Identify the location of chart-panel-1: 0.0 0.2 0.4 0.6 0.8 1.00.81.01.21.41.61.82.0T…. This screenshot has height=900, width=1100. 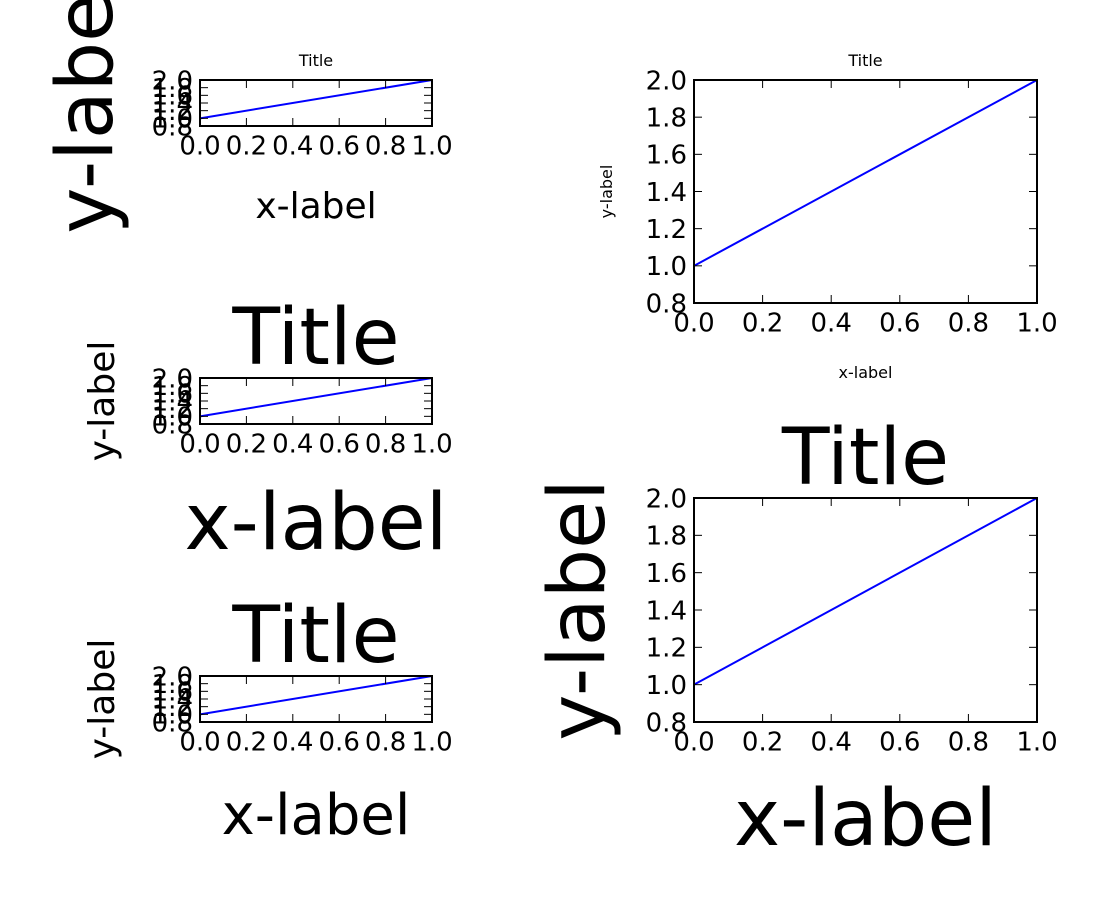
(247, 117).